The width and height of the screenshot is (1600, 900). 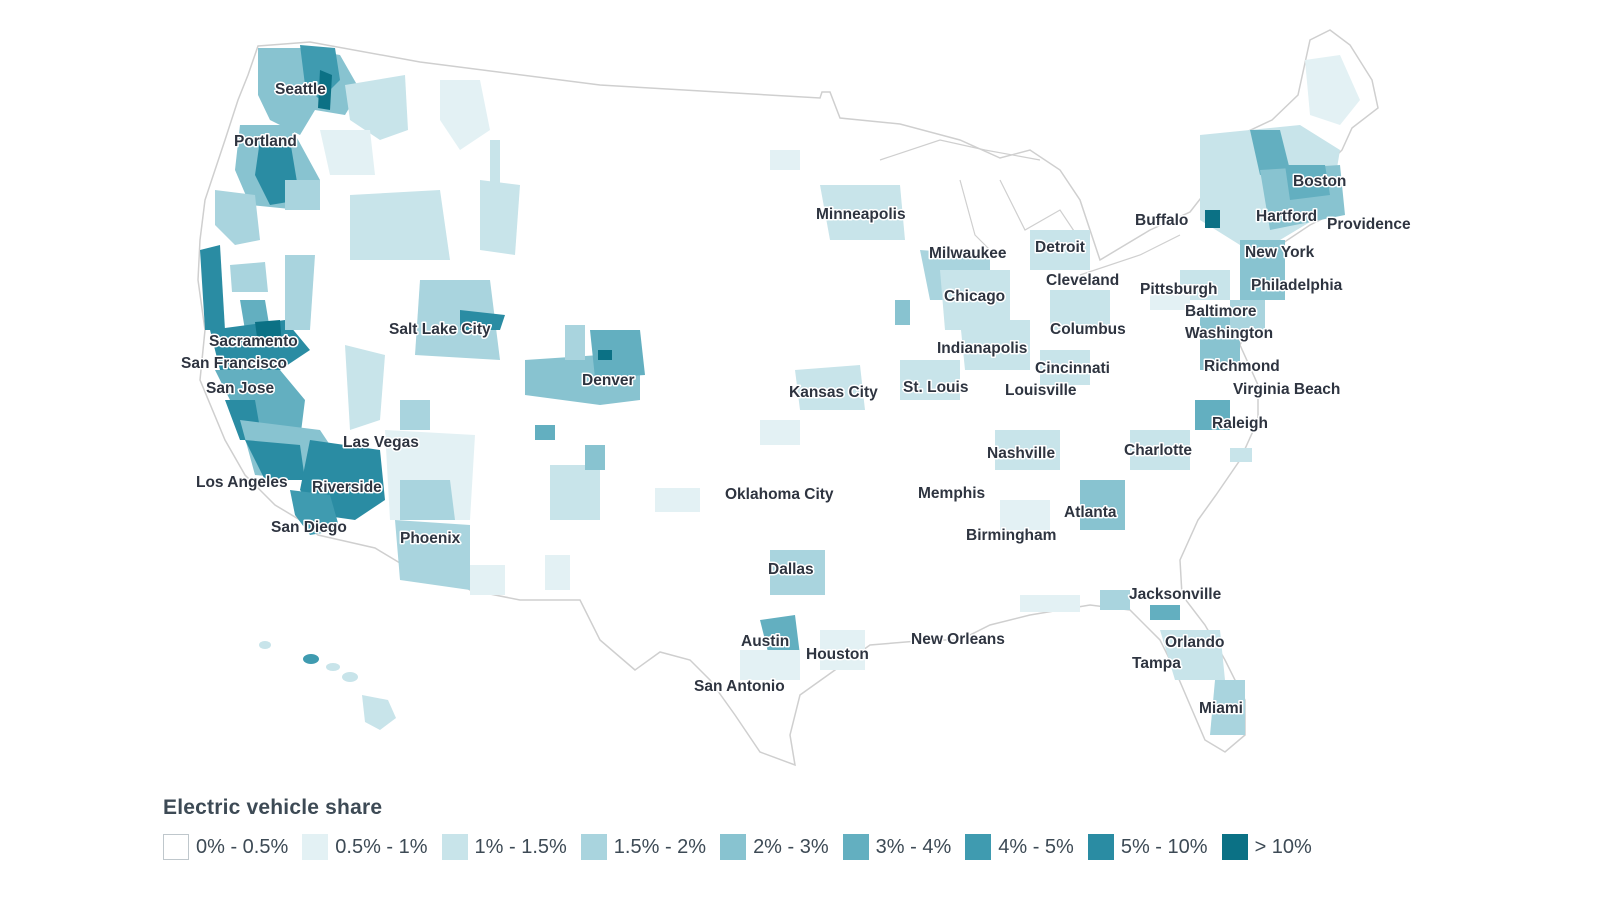 I want to click on legend-item: 2% - 3%, so click(x=774, y=847).